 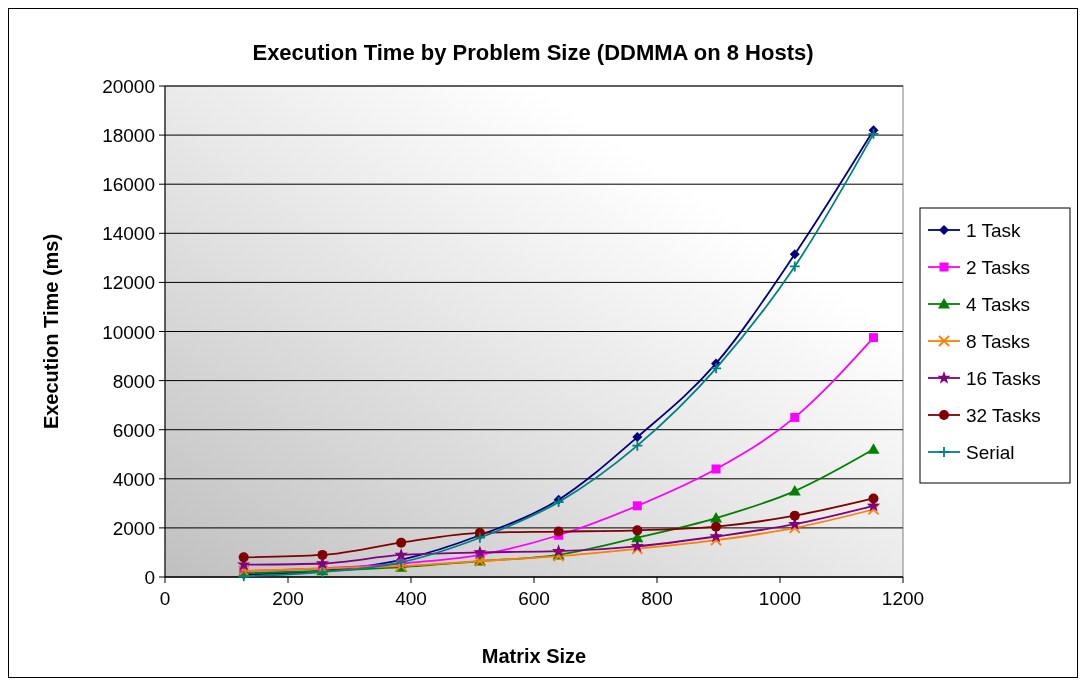 What do you see at coordinates (128, 283) in the screenshot?
I see `y-tick-label: 12000` at bounding box center [128, 283].